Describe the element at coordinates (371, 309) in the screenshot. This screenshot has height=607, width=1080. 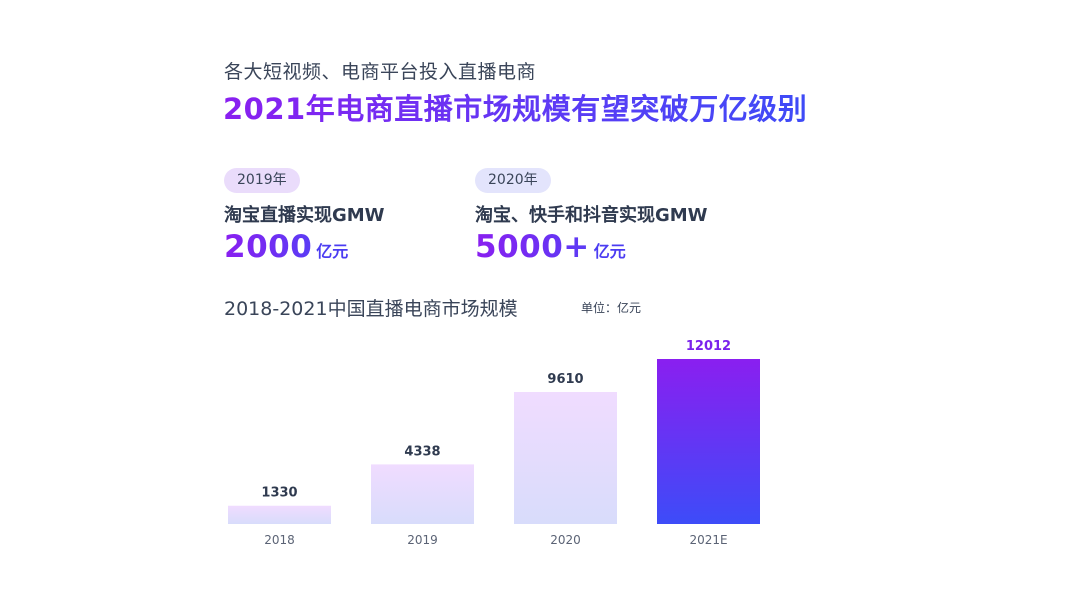
I see `chart-title: 2018-2021中国直播电商市场规模` at that location.